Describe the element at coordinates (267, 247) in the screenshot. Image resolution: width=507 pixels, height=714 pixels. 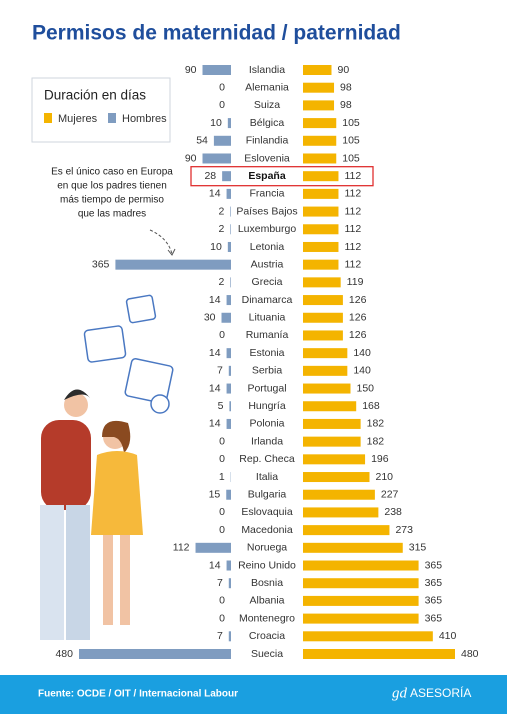
I see `category-label: Letonia` at that location.